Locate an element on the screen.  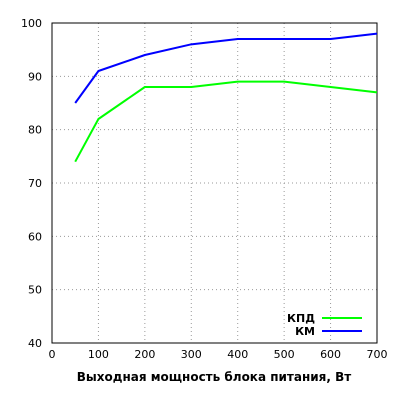
x-tick-label: 500 is located at coordinates (284, 354).